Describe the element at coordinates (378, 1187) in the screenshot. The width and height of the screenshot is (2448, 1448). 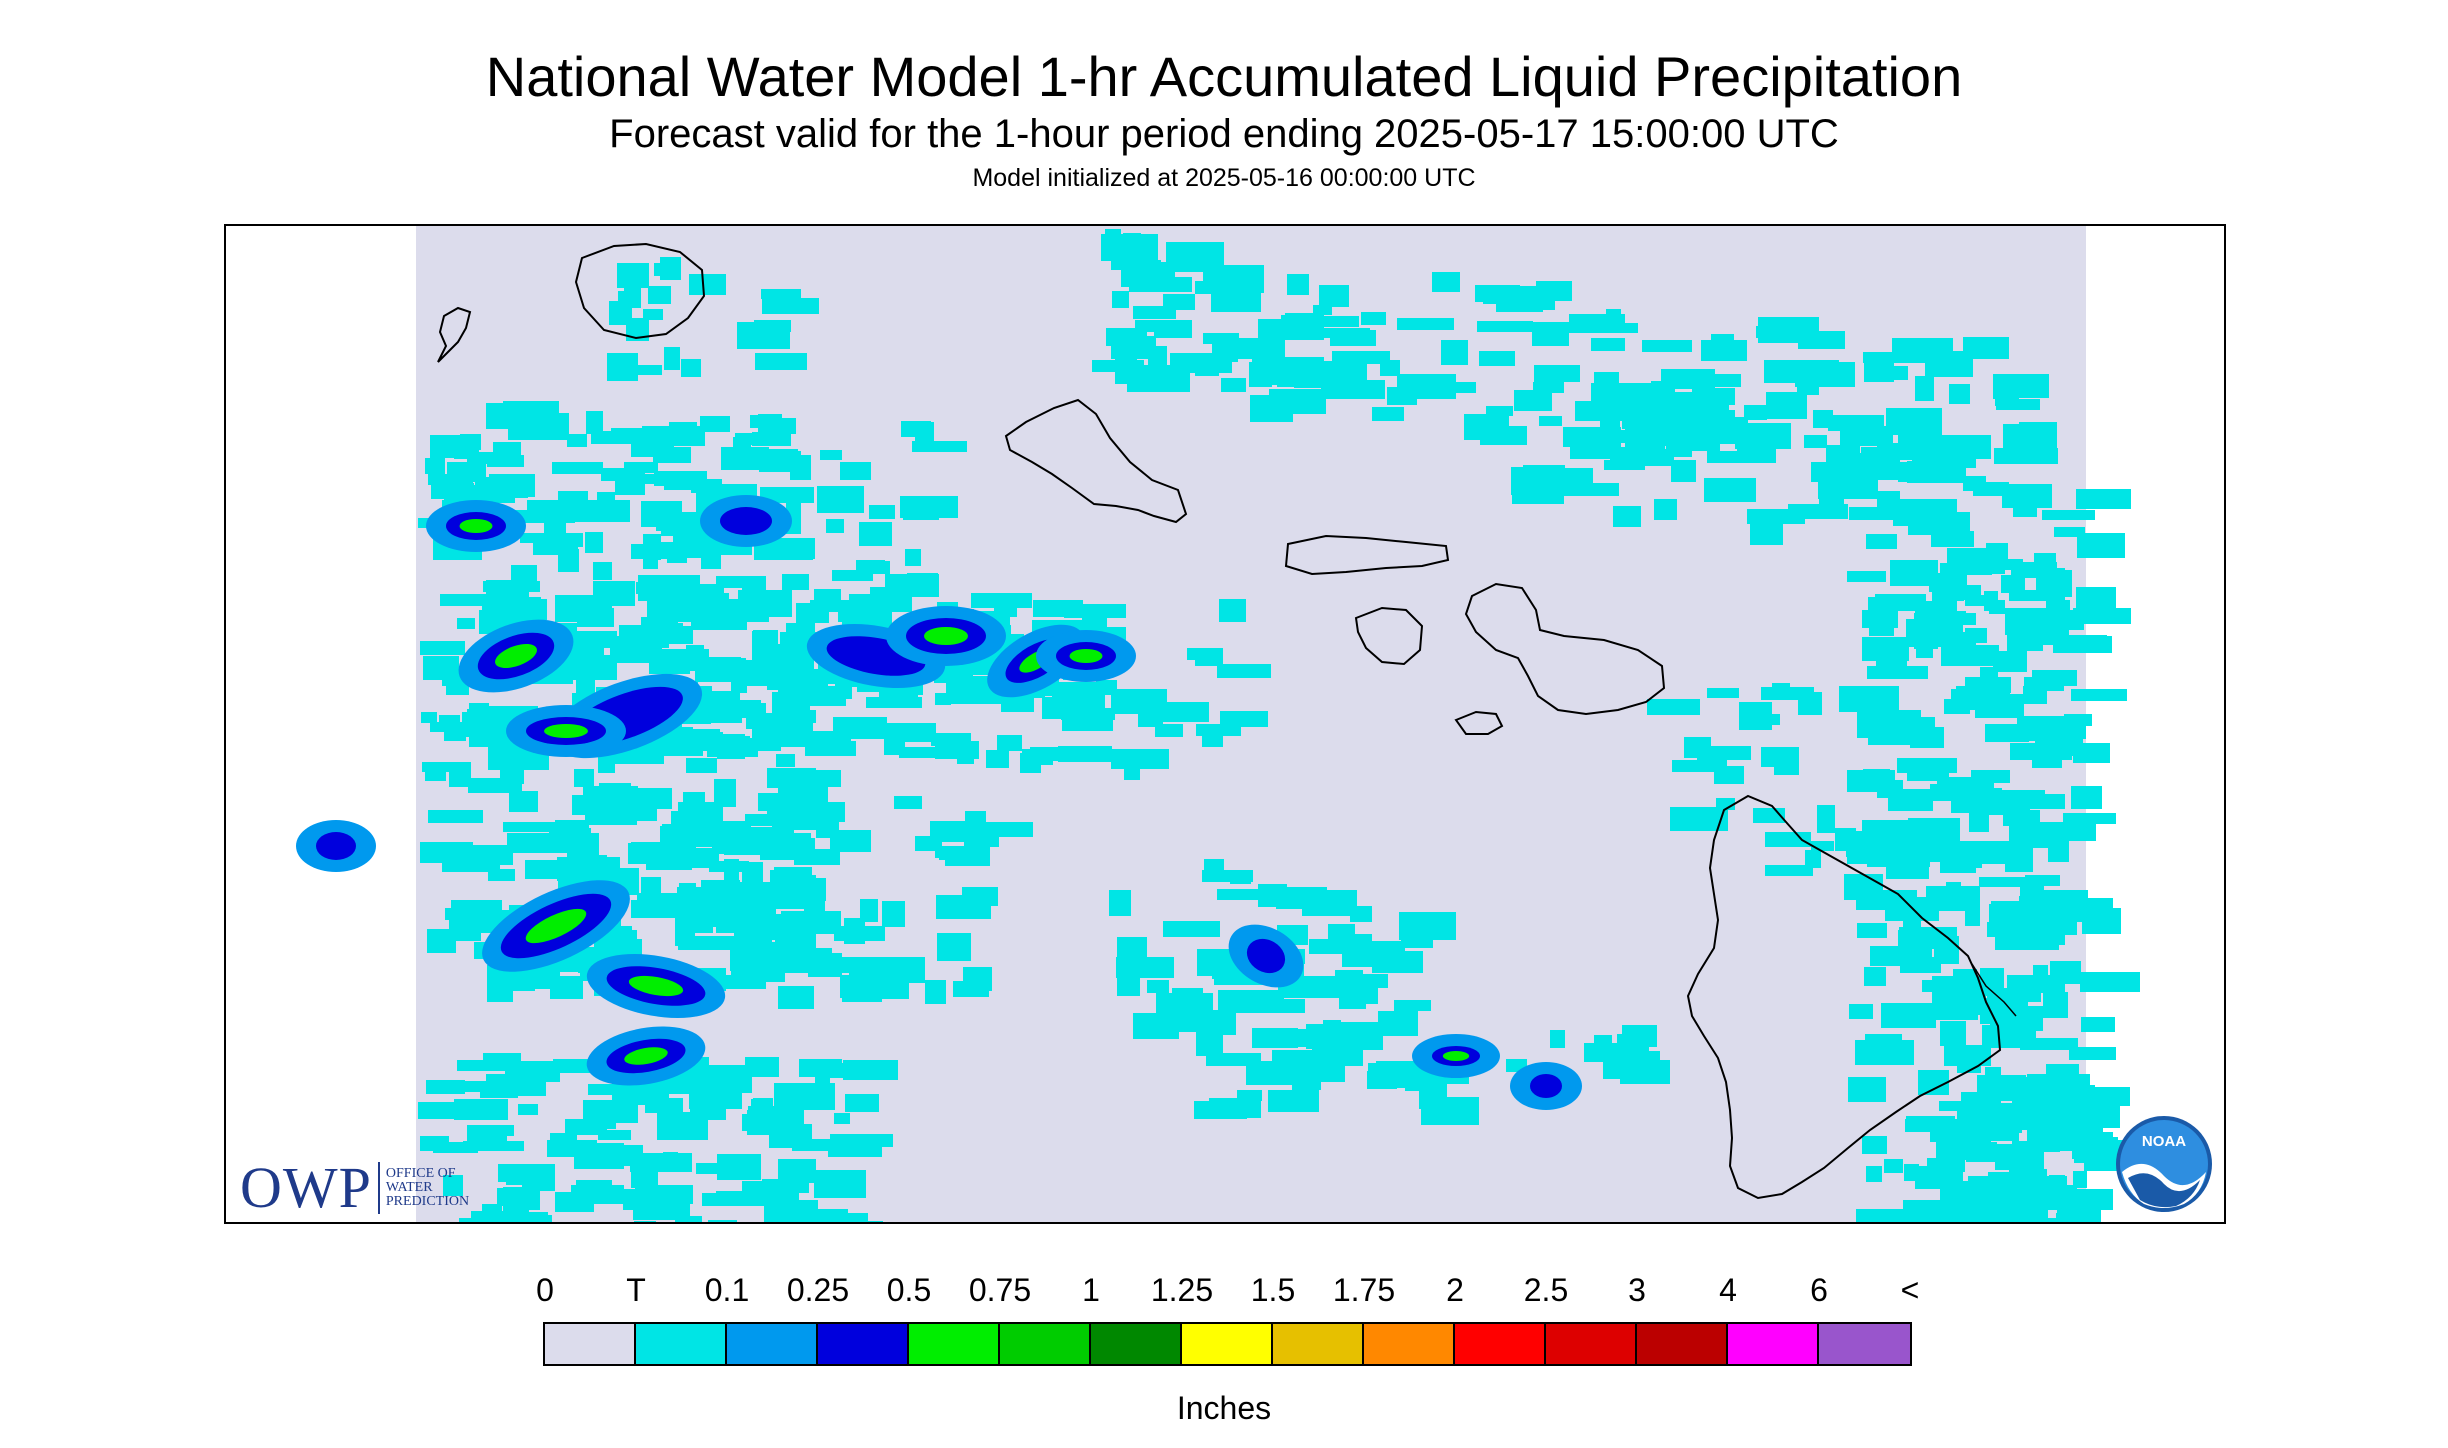
I see `owp-divider` at that location.